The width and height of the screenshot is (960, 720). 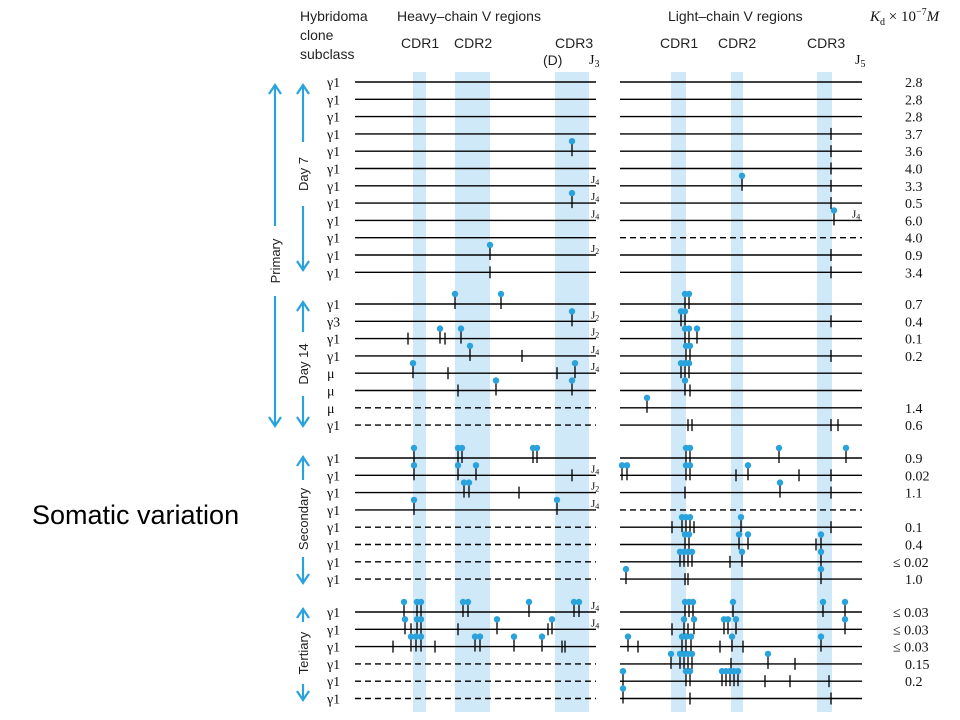 I want to click on clone-row: γ1 J4 J4 6.0, so click(x=624, y=218).